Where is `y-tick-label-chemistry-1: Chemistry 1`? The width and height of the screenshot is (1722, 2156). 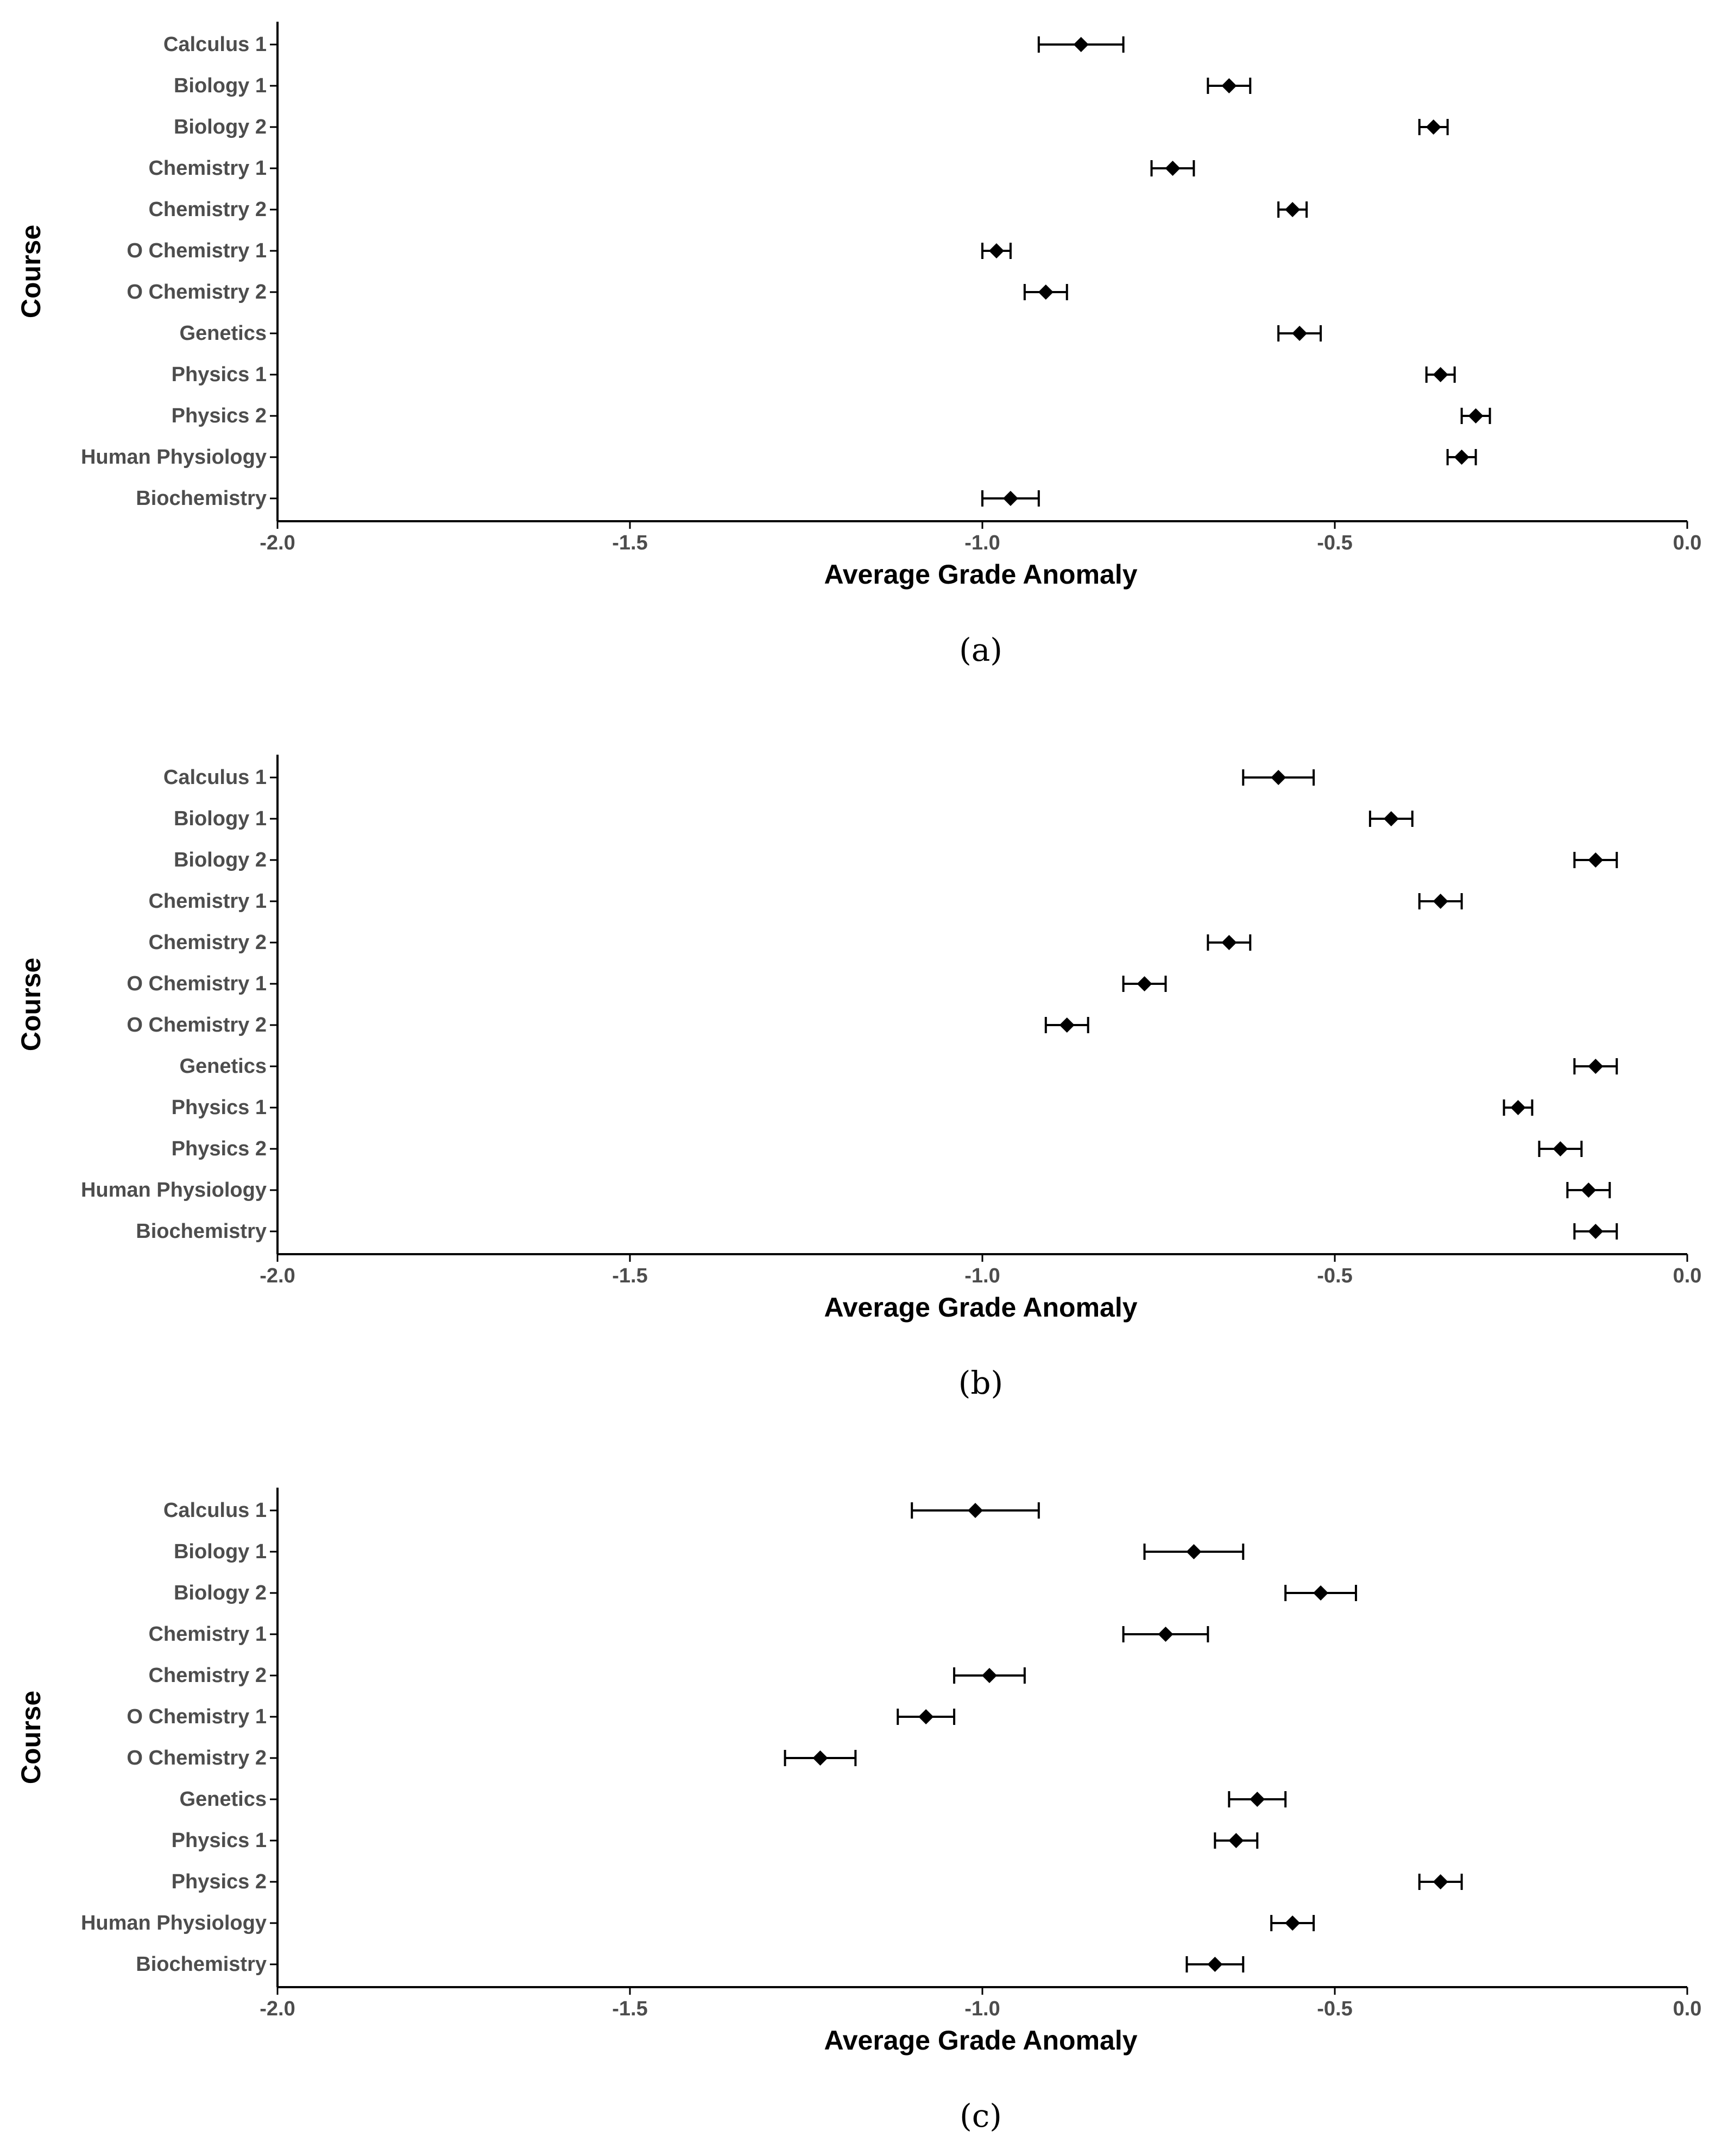
y-tick-label-chemistry-1: Chemistry 1 is located at coordinates (207, 901).